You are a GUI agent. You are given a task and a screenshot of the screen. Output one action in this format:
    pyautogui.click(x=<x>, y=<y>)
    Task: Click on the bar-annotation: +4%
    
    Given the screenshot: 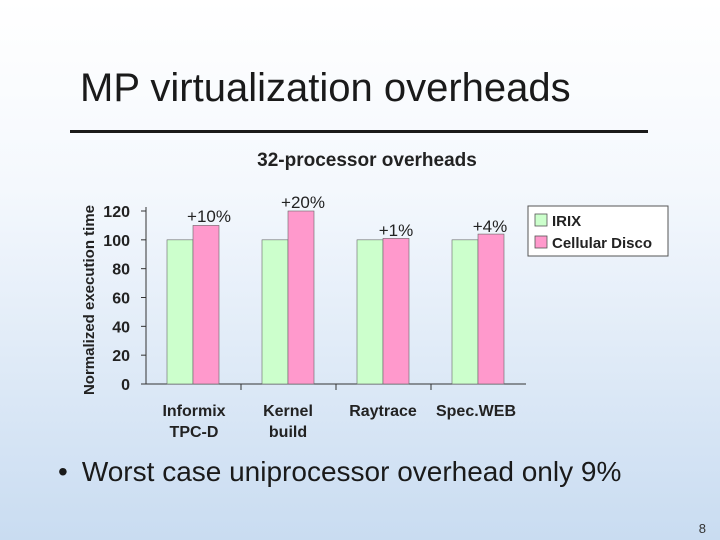 What is the action you would take?
    pyautogui.click(x=490, y=226)
    